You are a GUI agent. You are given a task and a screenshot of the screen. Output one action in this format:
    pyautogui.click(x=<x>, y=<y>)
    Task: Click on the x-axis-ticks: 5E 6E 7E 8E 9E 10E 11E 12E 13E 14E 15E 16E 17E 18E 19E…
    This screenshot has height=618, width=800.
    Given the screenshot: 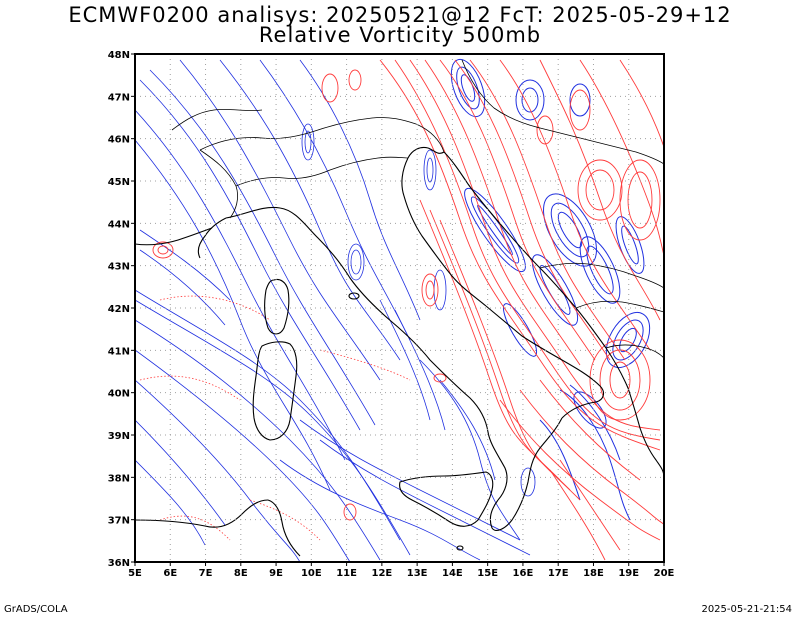 What is the action you would take?
    pyautogui.click(x=401, y=570)
    